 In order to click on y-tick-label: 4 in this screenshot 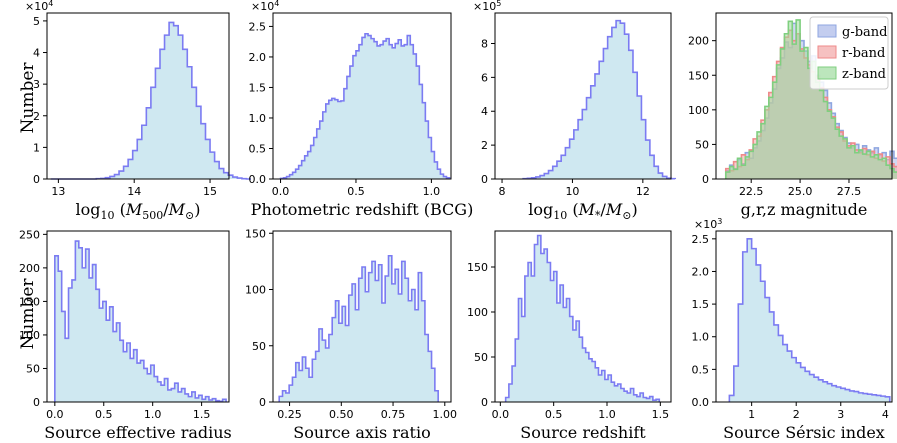, I will do `click(36, 53)`.